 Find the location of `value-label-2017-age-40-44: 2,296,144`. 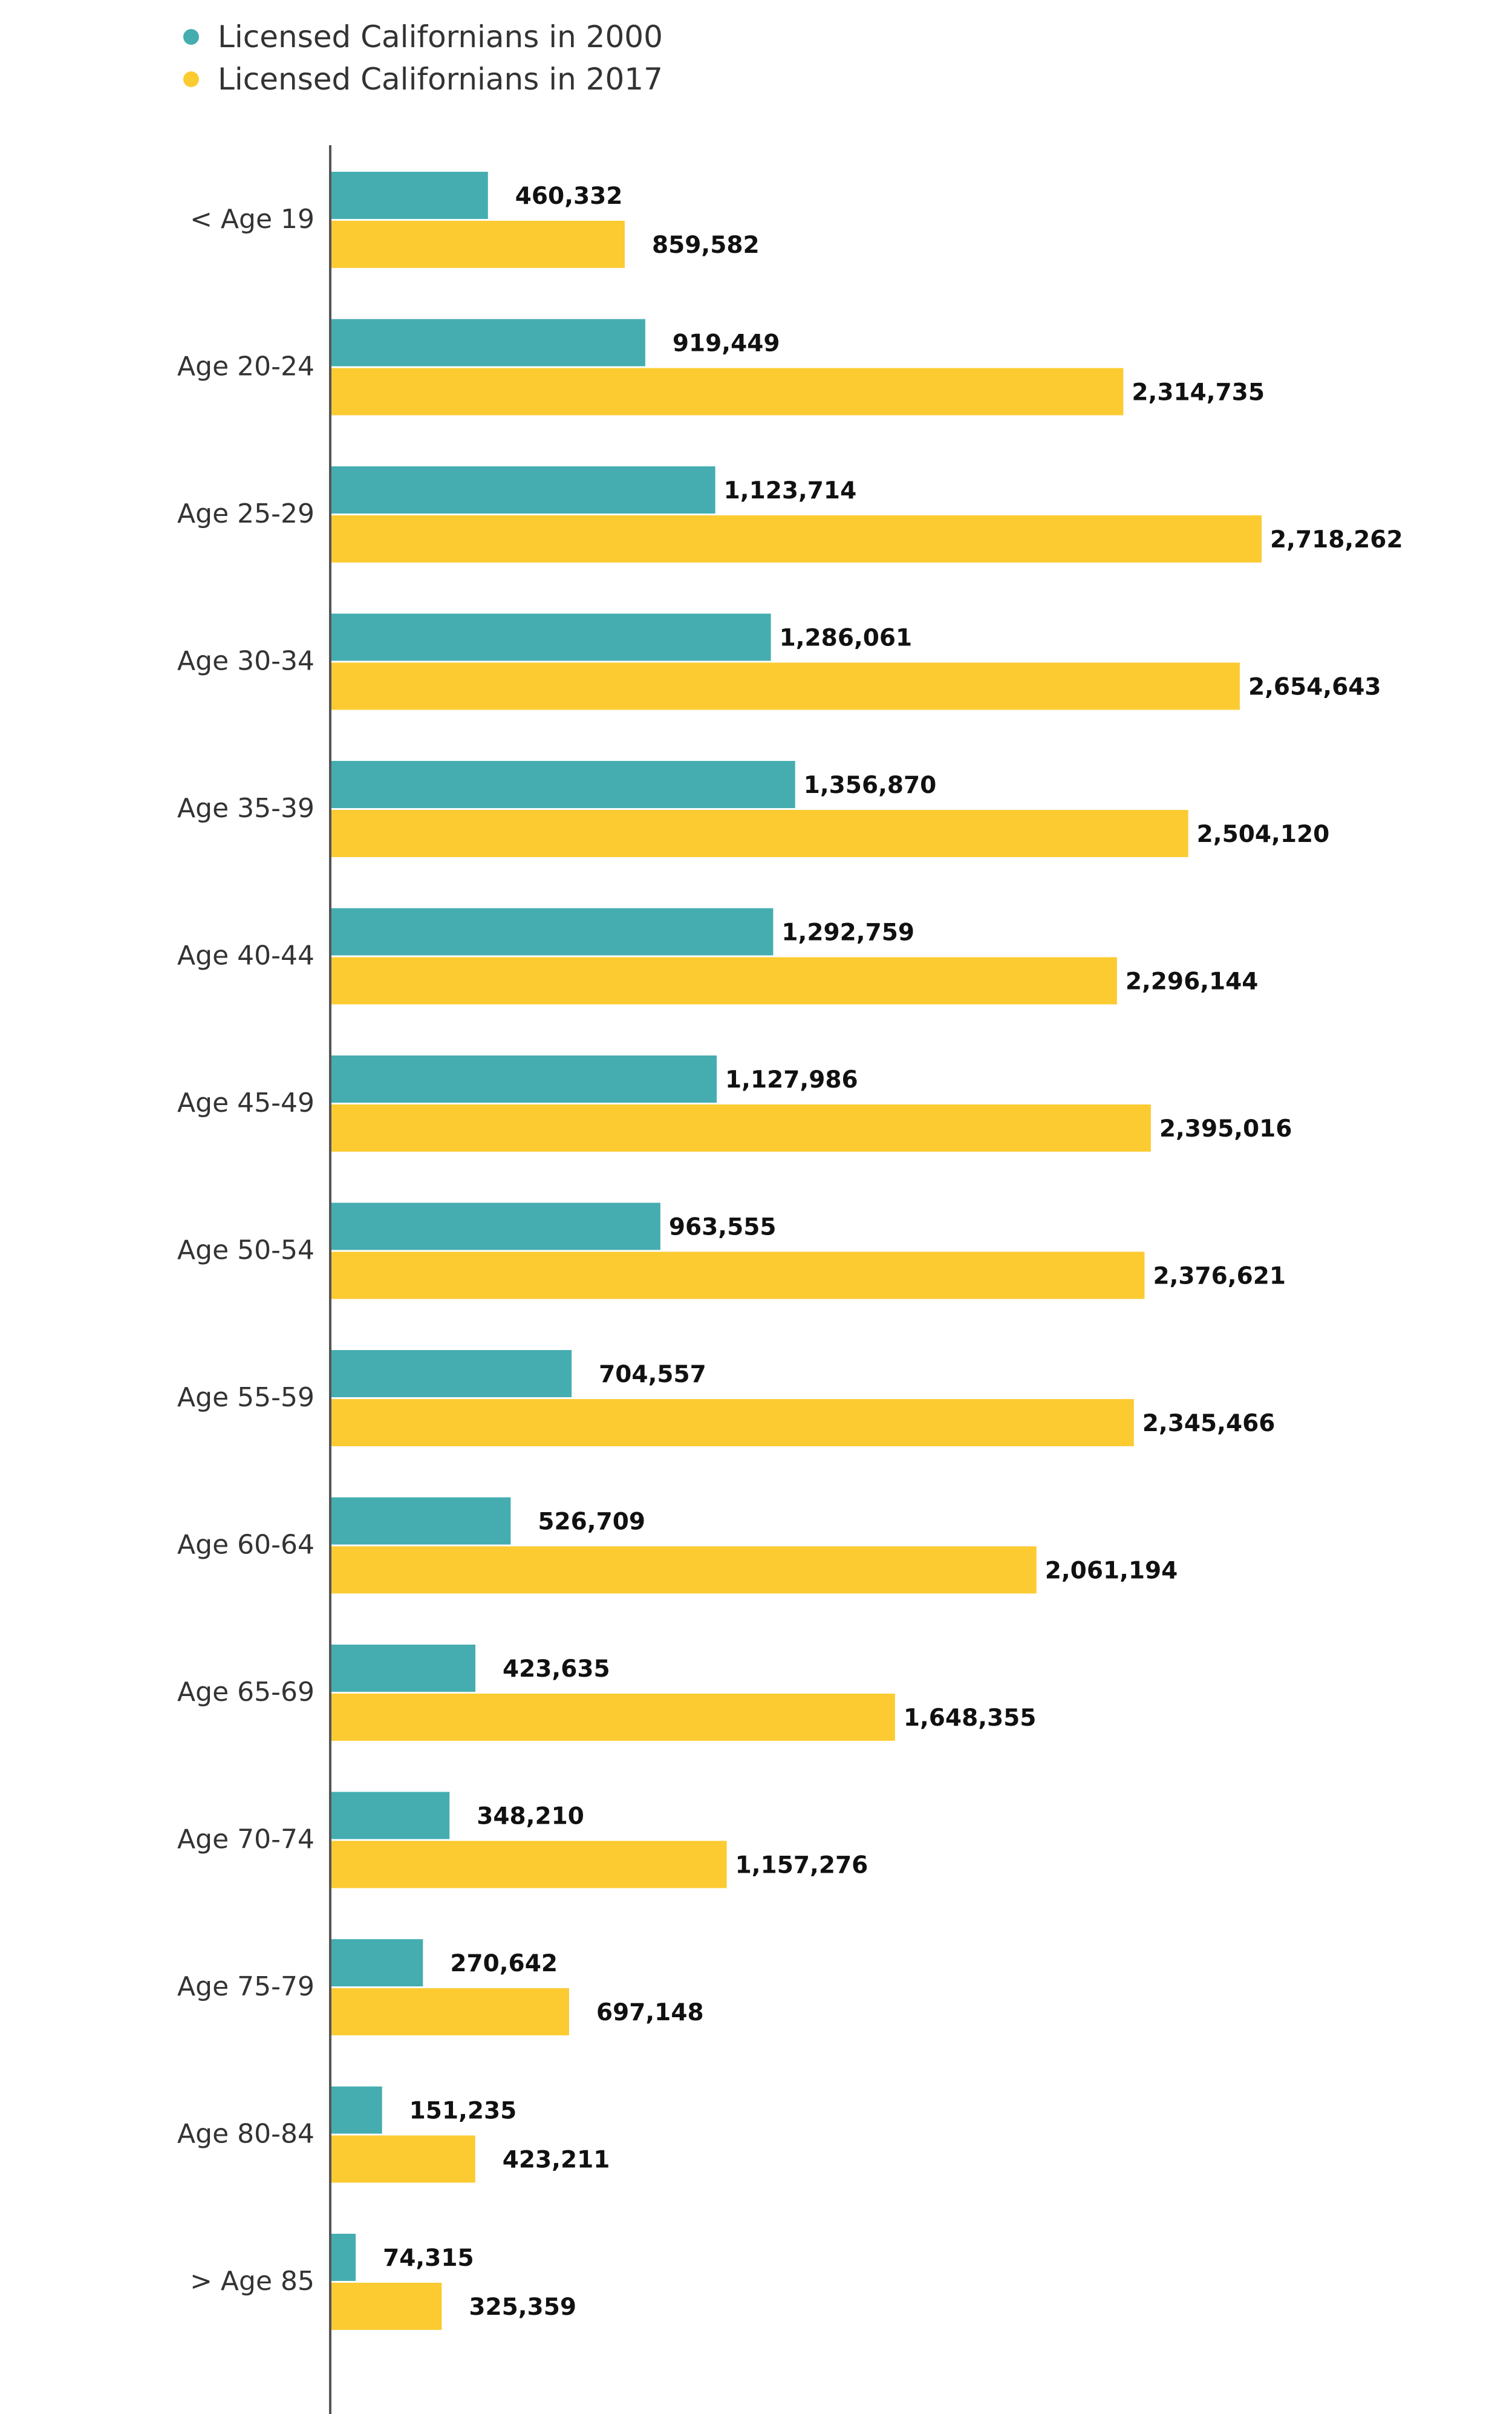

value-label-2017-age-40-44: 2,296,144 is located at coordinates (1192, 982).